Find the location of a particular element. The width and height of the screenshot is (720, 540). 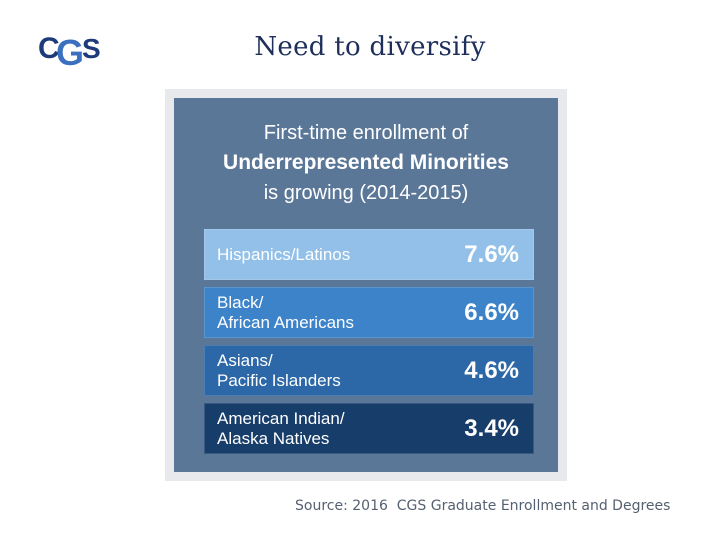

bar-label: American Indian/ Alaska Natives is located at coordinates (281, 428).